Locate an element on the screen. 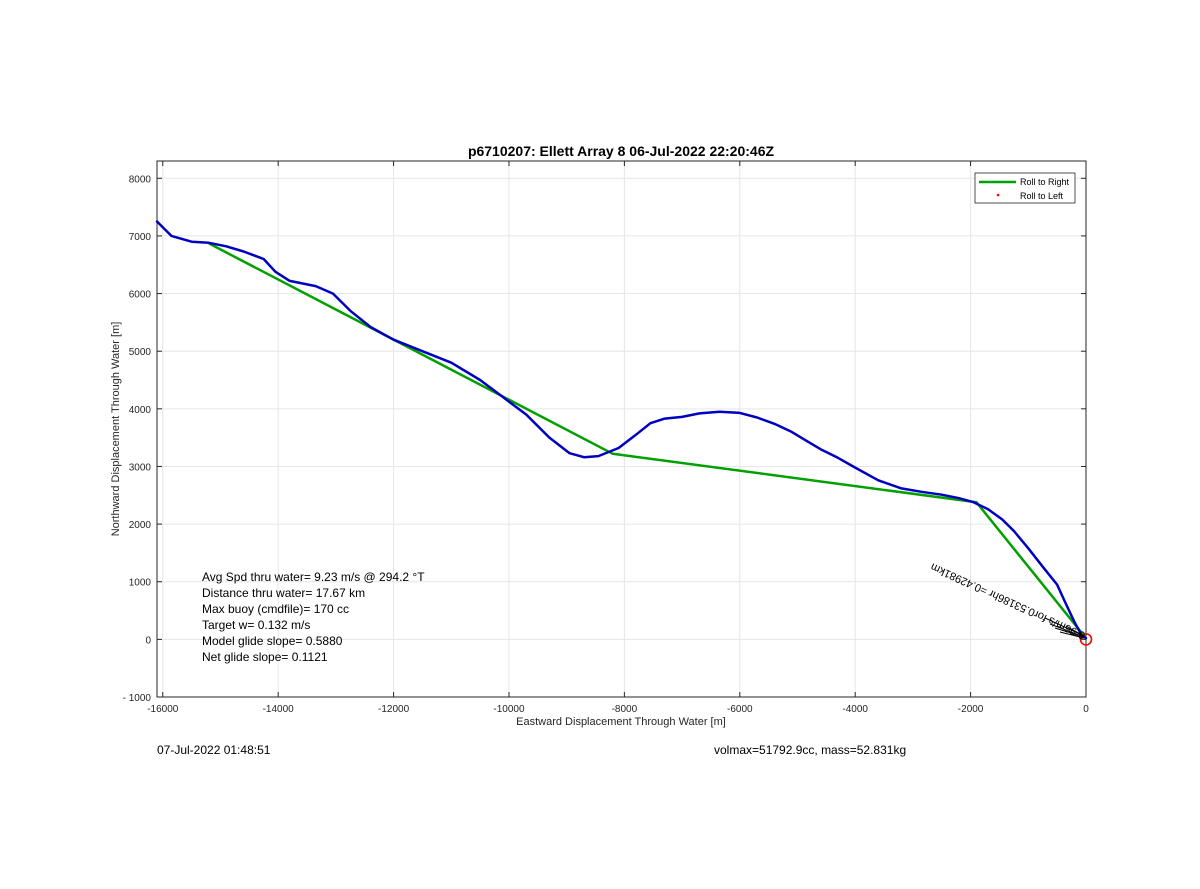 The width and height of the screenshot is (1200, 889). x-axis-label: Eastward Displacement Through Water [m] is located at coordinates (621, 722).